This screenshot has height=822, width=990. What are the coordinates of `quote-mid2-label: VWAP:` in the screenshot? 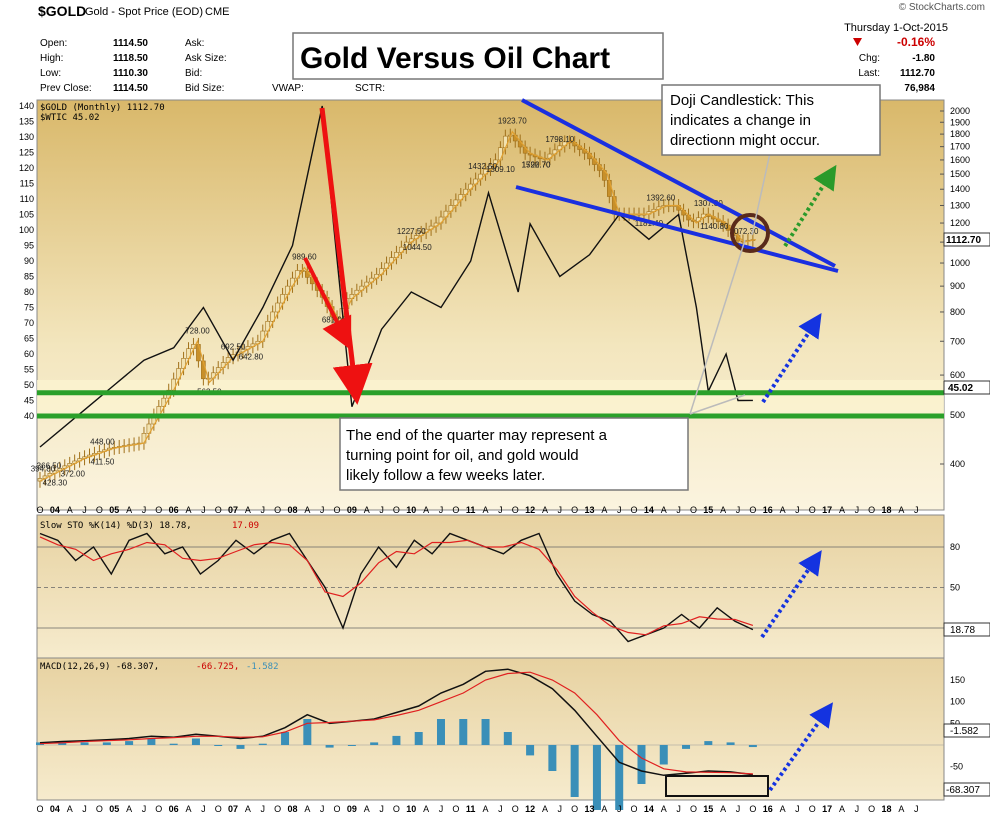 It's located at (288, 88).